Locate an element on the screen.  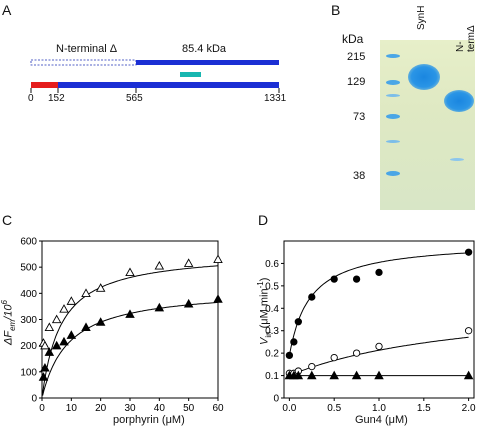
chart-d-xlabel: Gun4 (μM) is located at coordinates (381, 420).